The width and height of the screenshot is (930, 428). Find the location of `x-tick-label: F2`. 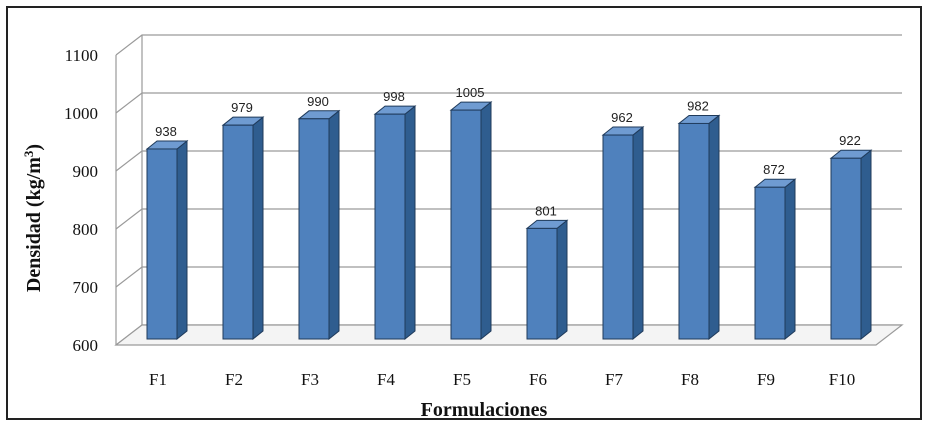

x-tick-label: F2 is located at coordinates (234, 379).